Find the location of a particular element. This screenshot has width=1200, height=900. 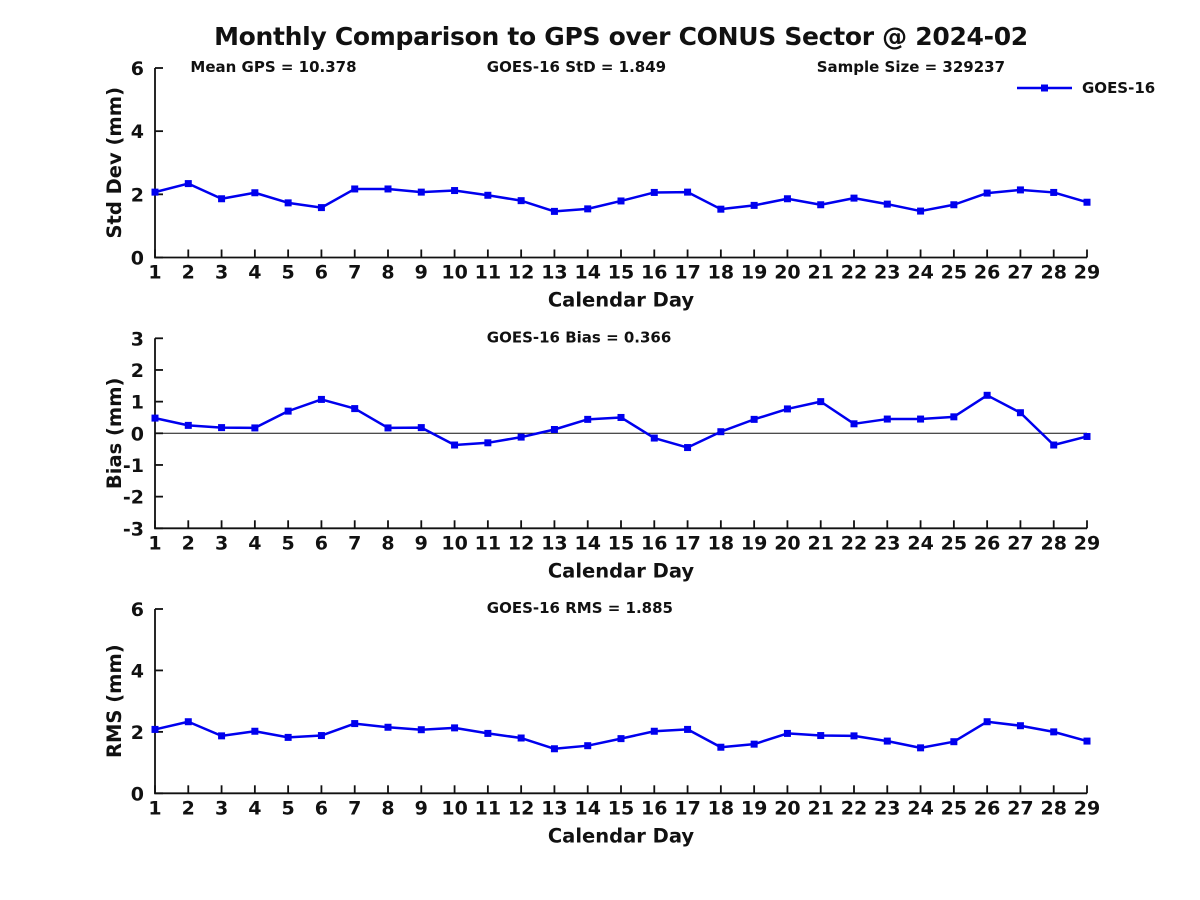

stat-annotation: GOES-16 StD = 1.849 is located at coordinates (576, 67).